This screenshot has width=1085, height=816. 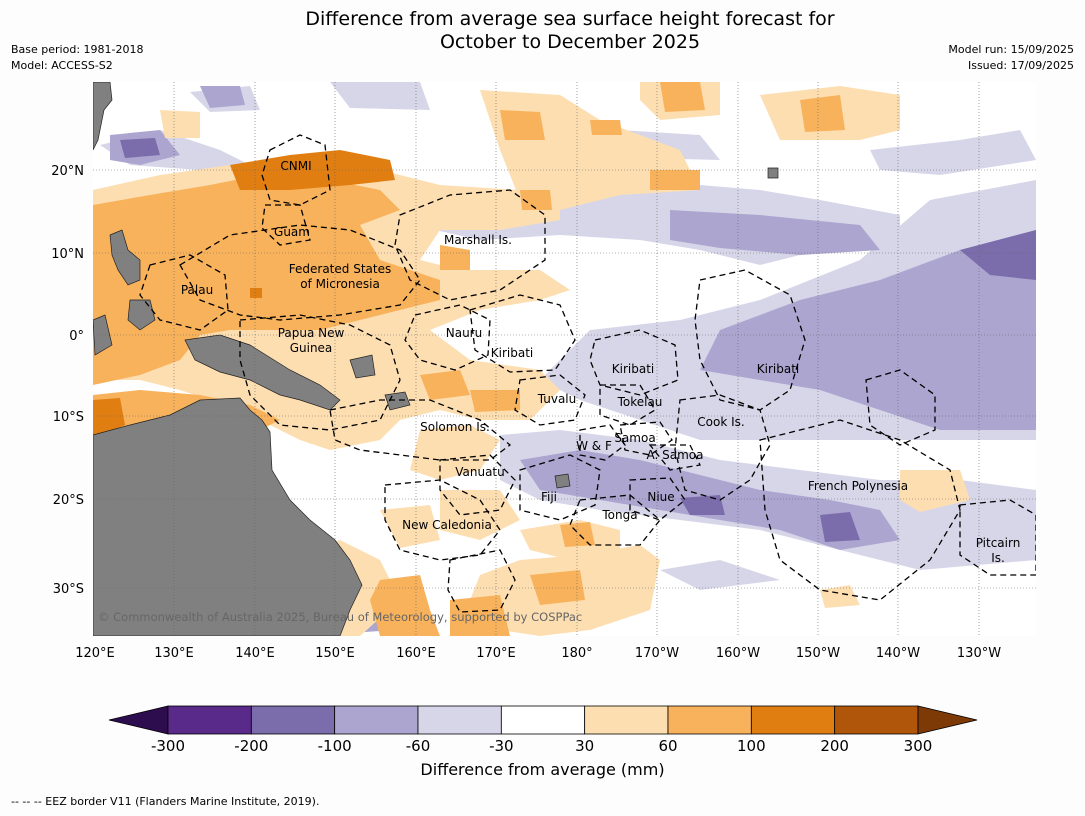 I want to click on colorbar-tick: -300, so click(x=168, y=746).